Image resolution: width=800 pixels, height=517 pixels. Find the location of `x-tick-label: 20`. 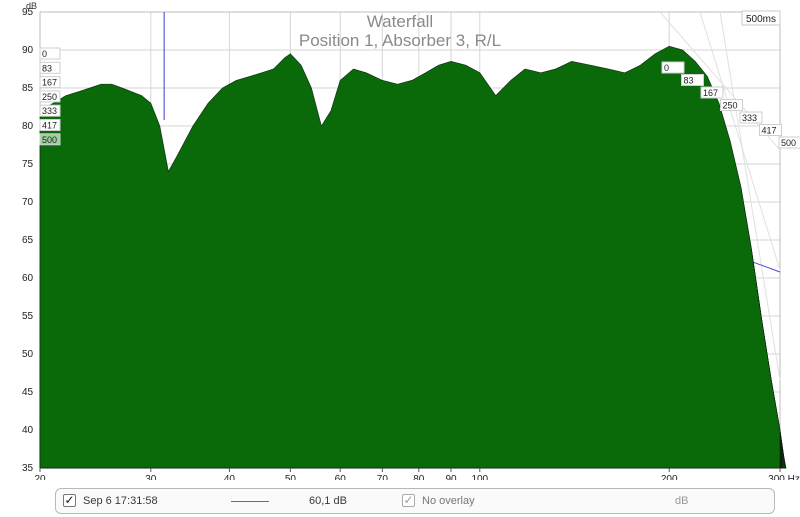

x-tick-label: 20 is located at coordinates (40, 477).